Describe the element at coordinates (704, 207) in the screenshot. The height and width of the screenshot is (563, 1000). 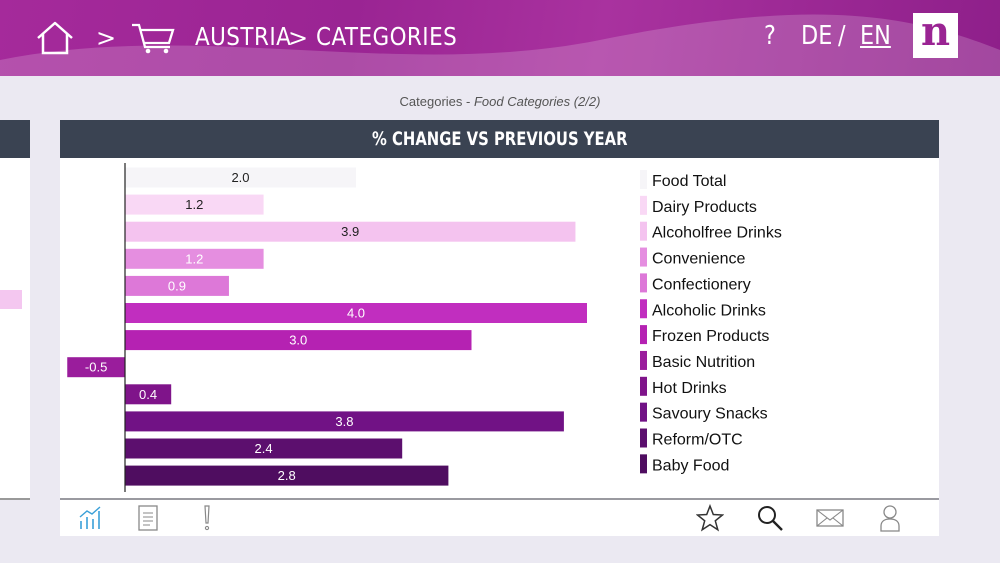
I see `legend-label: Dairy Products` at that location.